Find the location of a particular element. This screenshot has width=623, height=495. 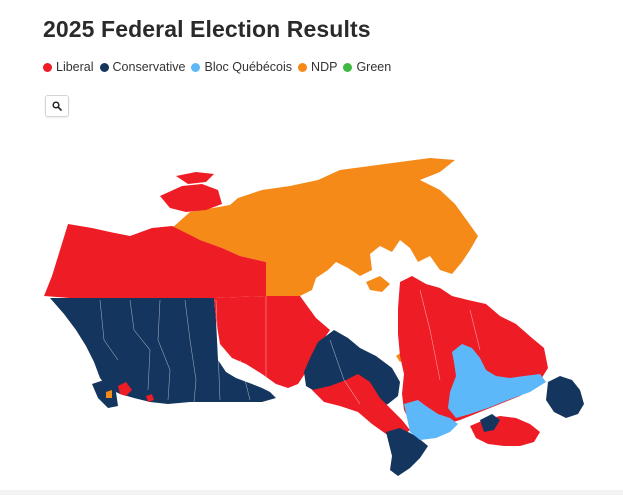

banks-island is located at coordinates (191, 198).